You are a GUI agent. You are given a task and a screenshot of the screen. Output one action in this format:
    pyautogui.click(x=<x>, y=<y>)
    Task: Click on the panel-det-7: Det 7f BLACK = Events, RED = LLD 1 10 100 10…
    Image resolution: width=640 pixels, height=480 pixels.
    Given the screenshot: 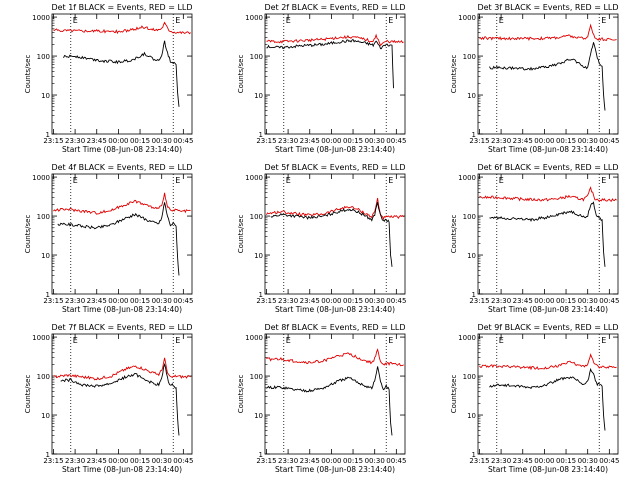 What is the action you would take?
    pyautogui.click(x=108, y=398)
    